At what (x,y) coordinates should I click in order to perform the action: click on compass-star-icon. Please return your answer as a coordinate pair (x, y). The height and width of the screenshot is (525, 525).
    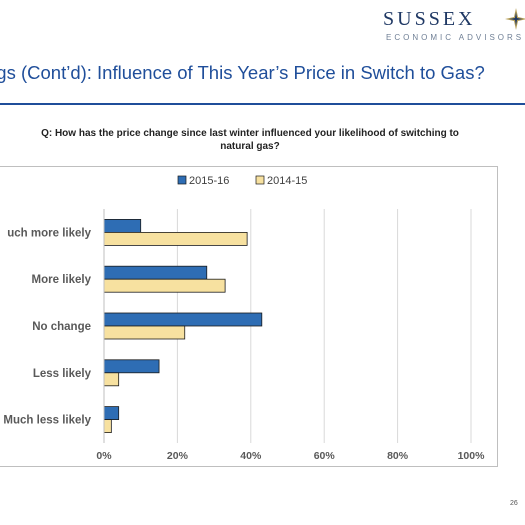
    Looking at the image, I should click on (515, 19).